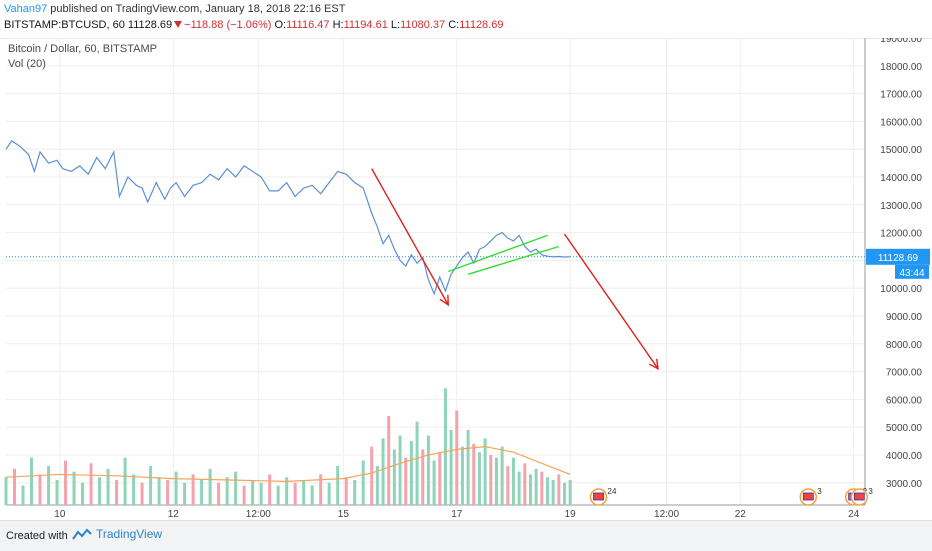 The height and width of the screenshot is (551, 932). What do you see at coordinates (901, 41) in the screenshot?
I see `y-tick-label: 19000.00` at bounding box center [901, 41].